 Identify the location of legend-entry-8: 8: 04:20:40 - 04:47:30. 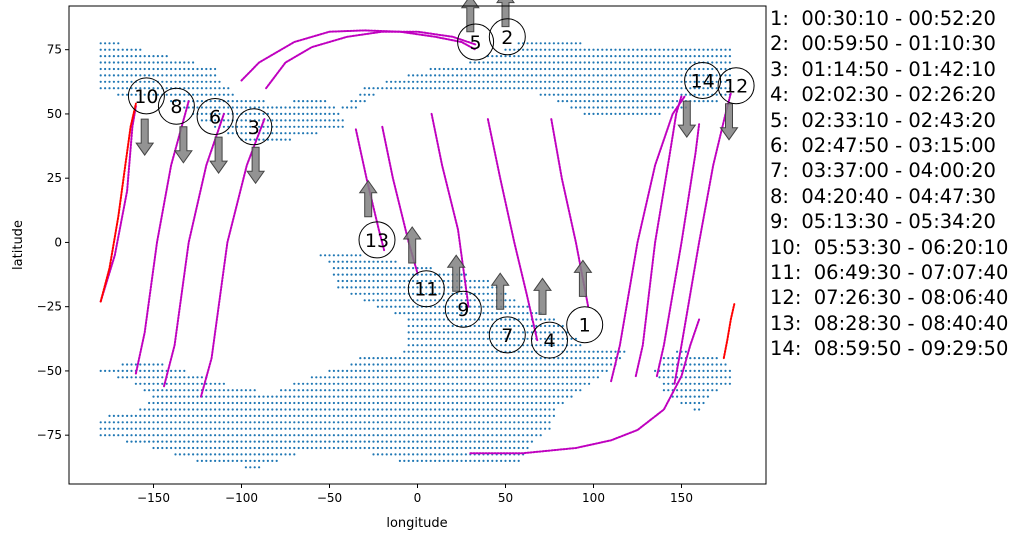
(883, 196).